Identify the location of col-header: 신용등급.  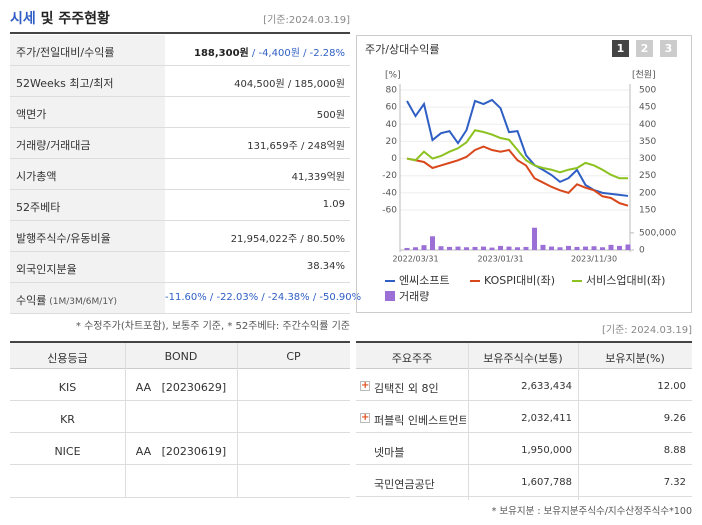
(67, 358).